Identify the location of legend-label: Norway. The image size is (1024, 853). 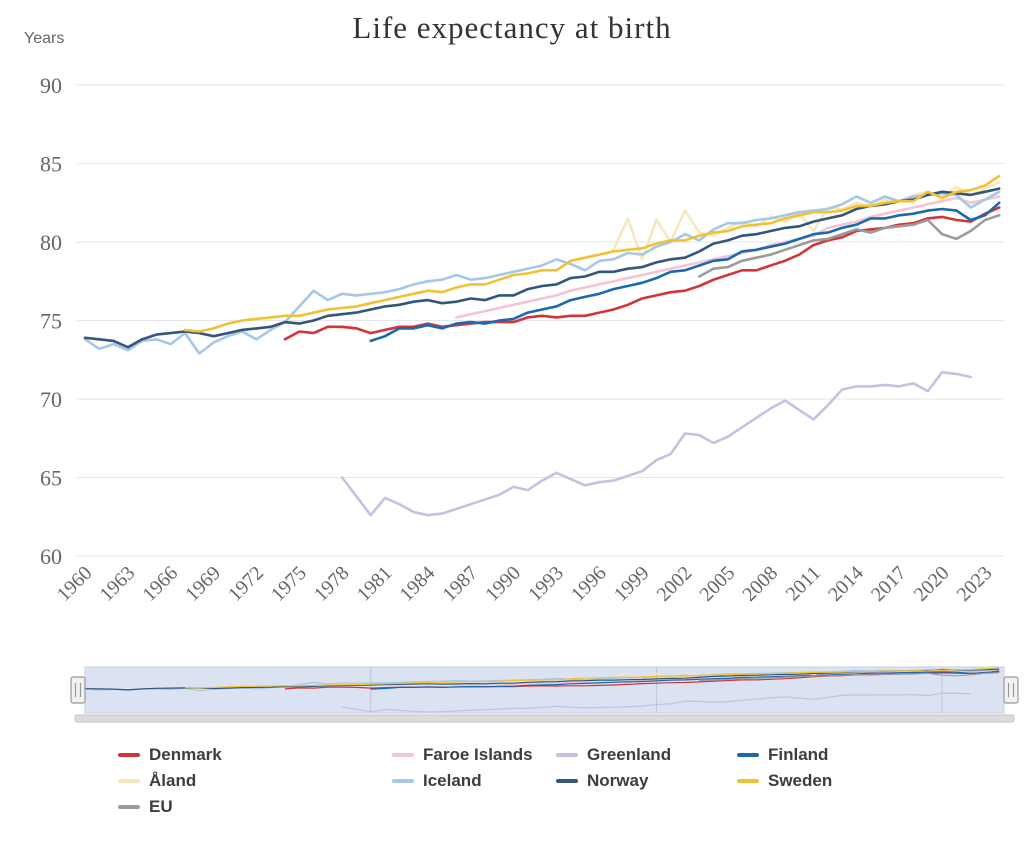
(618, 780).